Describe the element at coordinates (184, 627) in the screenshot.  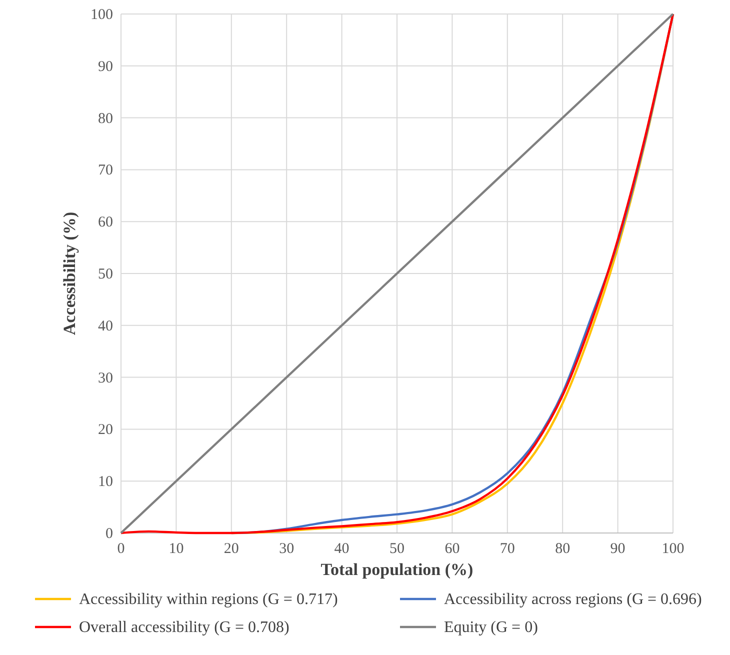
I see `legend-label: Overall accessibility (G = 0.708)` at that location.